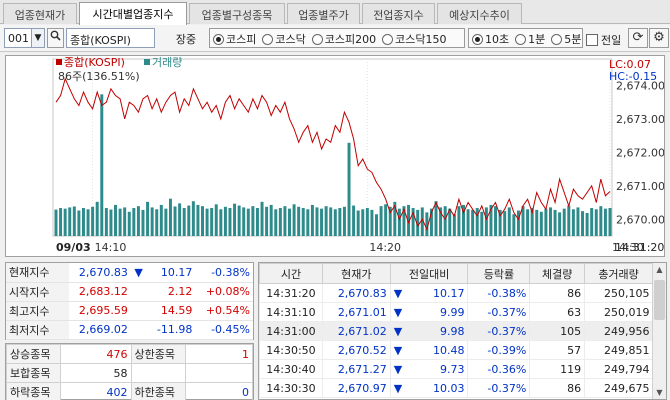  What do you see at coordinates (659, 38) in the screenshot?
I see `settings-icon: ⚙` at bounding box center [659, 38].